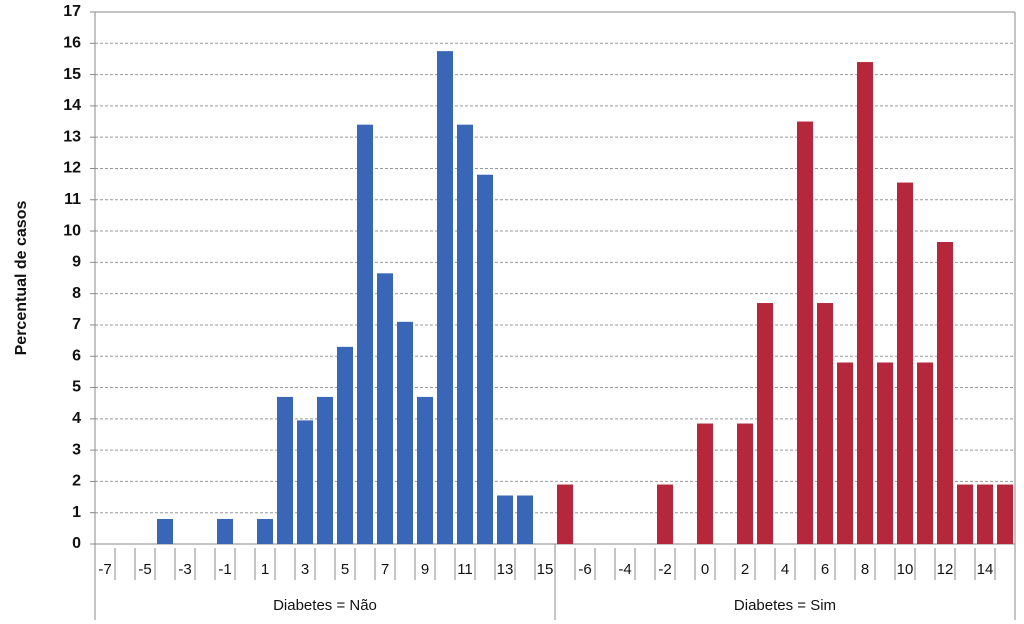 The height and width of the screenshot is (624, 1024). What do you see at coordinates (76, 543) in the screenshot?
I see `y-tick-label: 0` at bounding box center [76, 543].